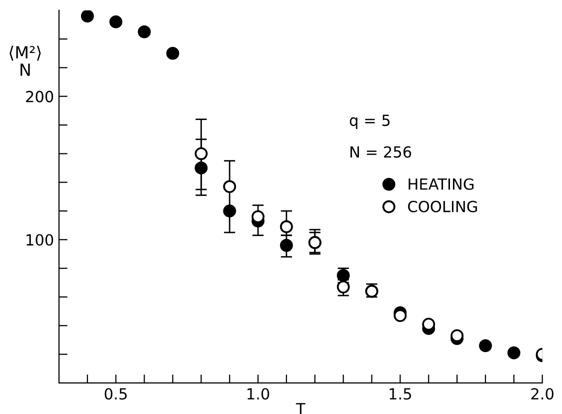 Image resolution: width=562 pixels, height=414 pixels. I want to click on annotation: N = 256, so click(381, 152).